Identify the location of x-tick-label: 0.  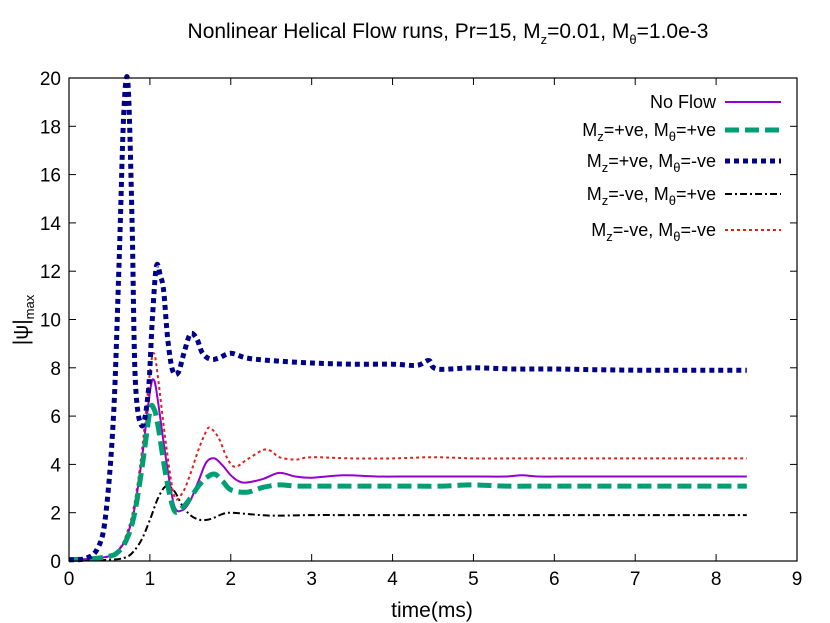
(69, 579).